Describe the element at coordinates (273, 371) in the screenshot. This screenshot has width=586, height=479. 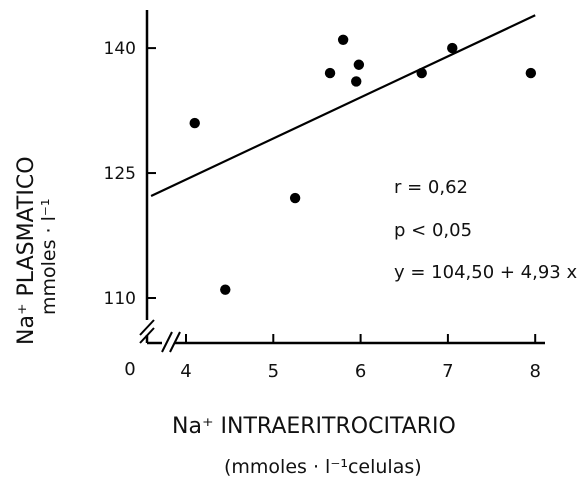
I see `x-tick-label: 5` at that location.